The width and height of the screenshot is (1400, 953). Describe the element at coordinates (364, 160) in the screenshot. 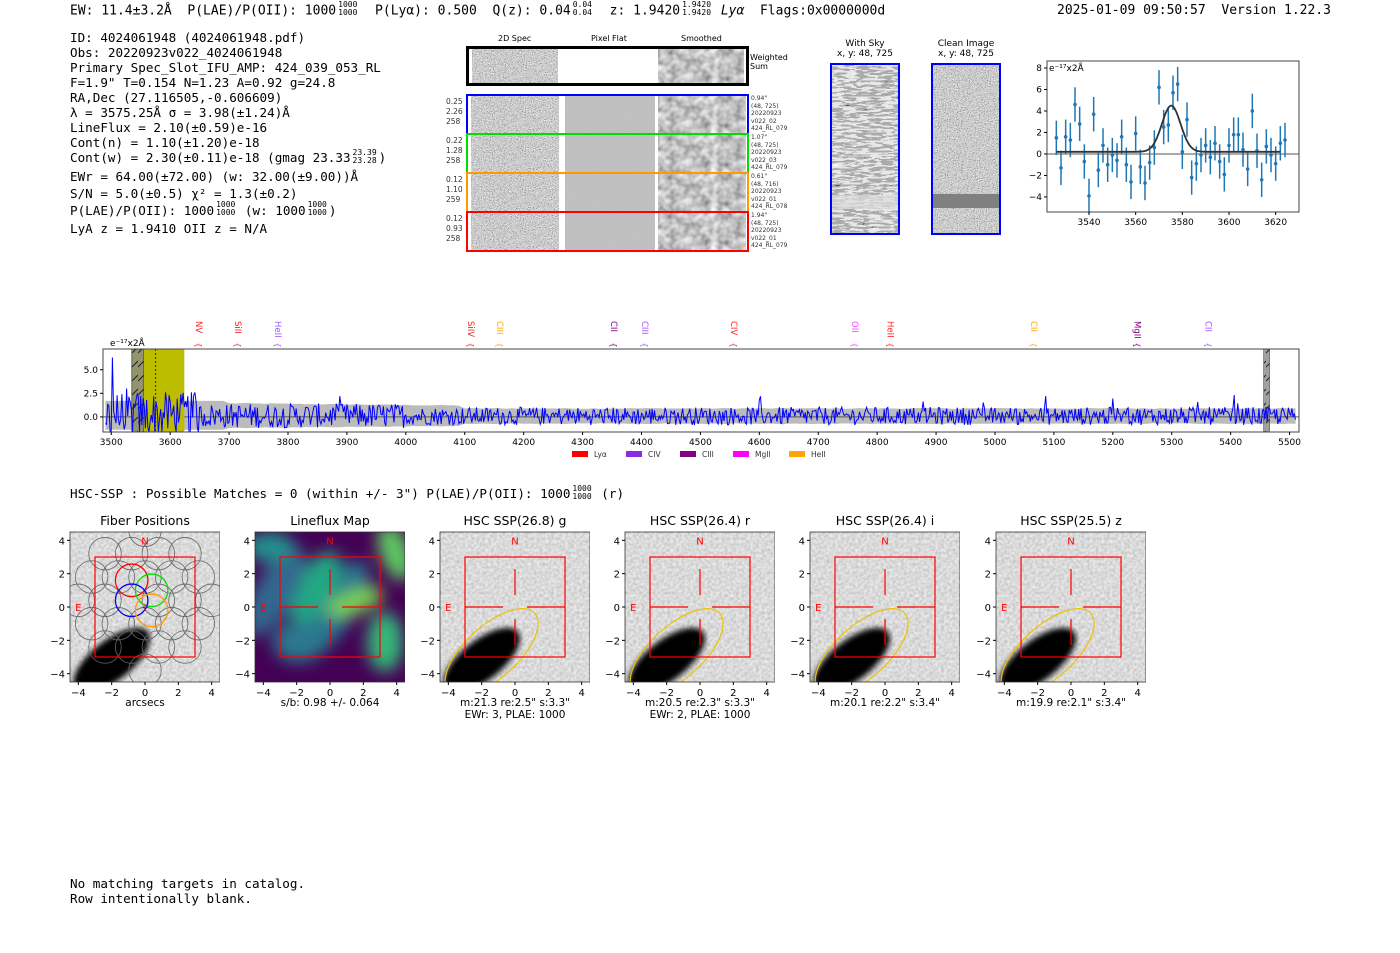

I see `lower: 23.28` at that location.